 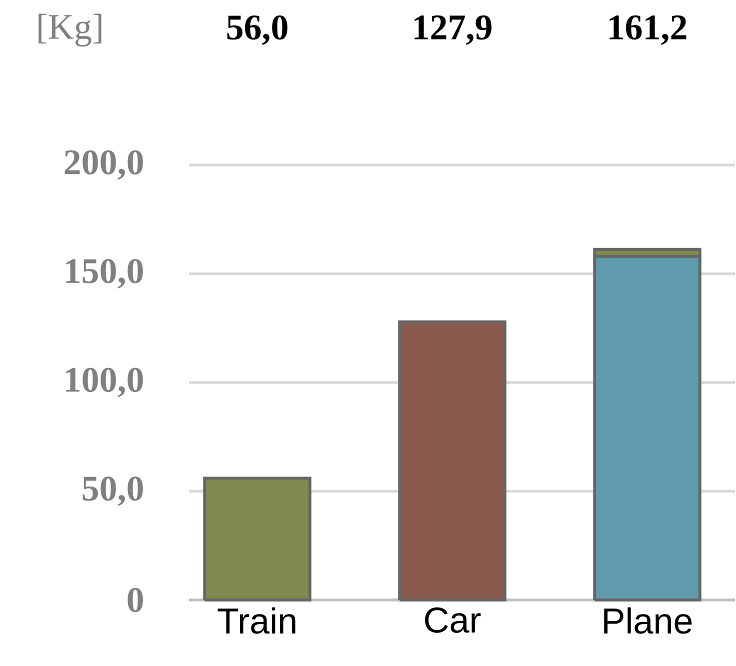 What do you see at coordinates (453, 30) in the screenshot?
I see `text: 127,9` at bounding box center [453, 30].